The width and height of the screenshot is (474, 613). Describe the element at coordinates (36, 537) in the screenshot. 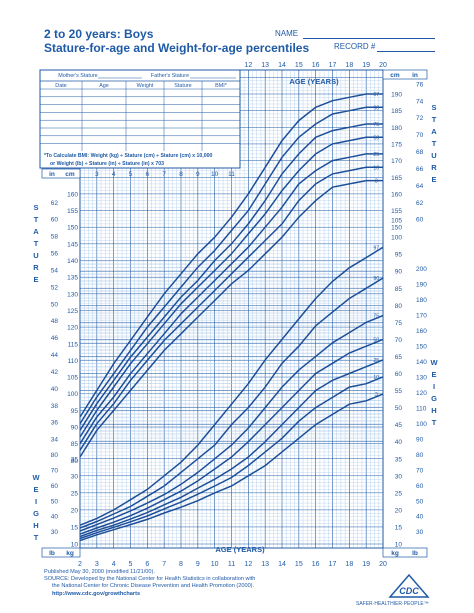

I see `weight-label-left: T` at that location.